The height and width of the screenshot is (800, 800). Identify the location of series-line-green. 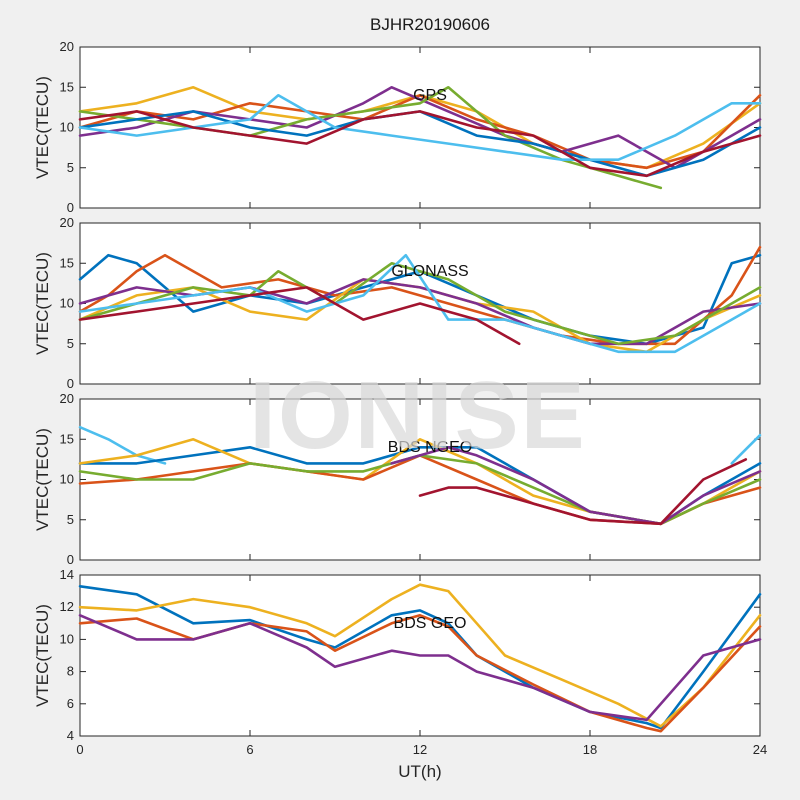
(420, 303).